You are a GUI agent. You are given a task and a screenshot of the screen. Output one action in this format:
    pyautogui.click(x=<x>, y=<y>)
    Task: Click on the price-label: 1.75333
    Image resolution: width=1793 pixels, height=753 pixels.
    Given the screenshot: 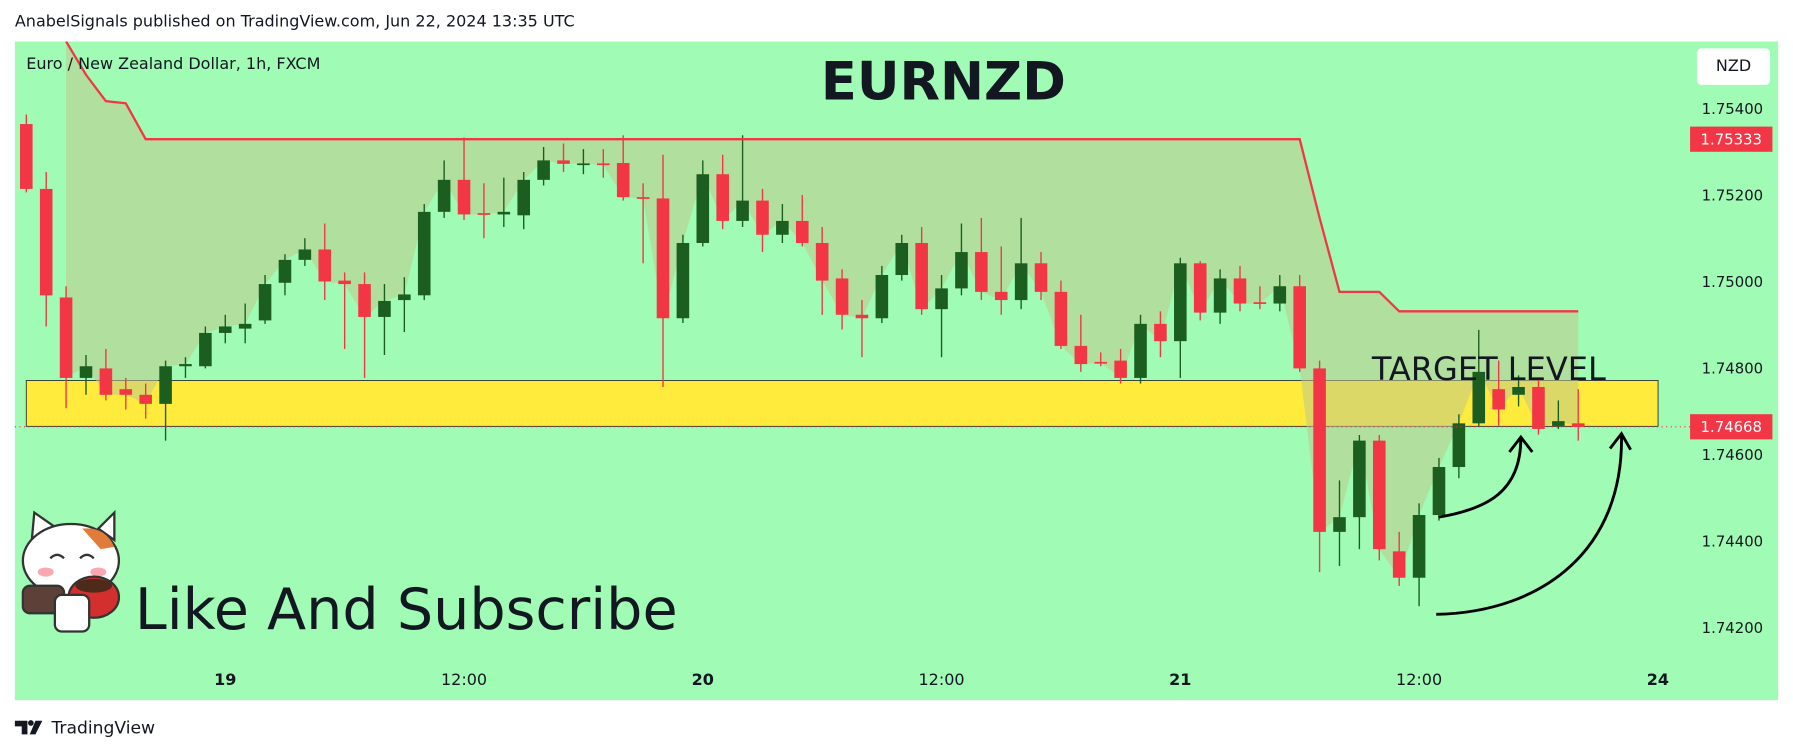 What is the action you would take?
    pyautogui.click(x=1731, y=139)
    